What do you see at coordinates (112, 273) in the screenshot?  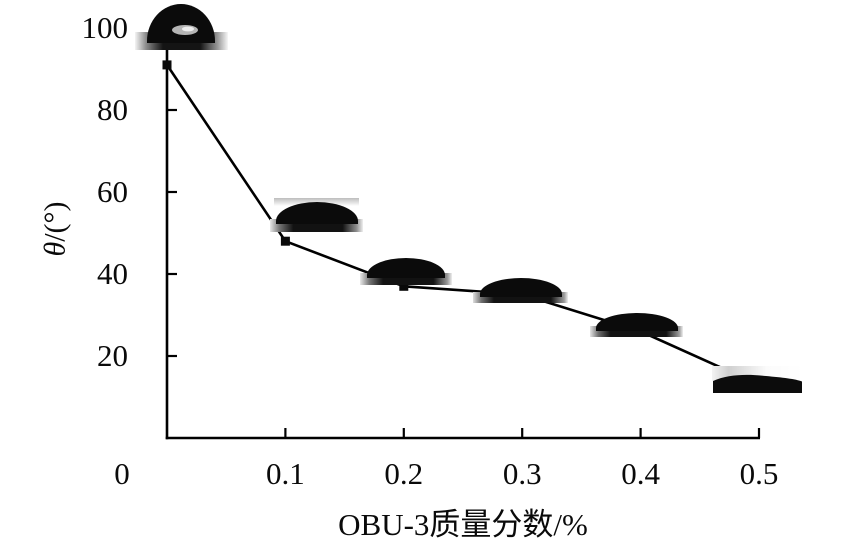 I see `y-tick-label-40: 40` at bounding box center [112, 273].